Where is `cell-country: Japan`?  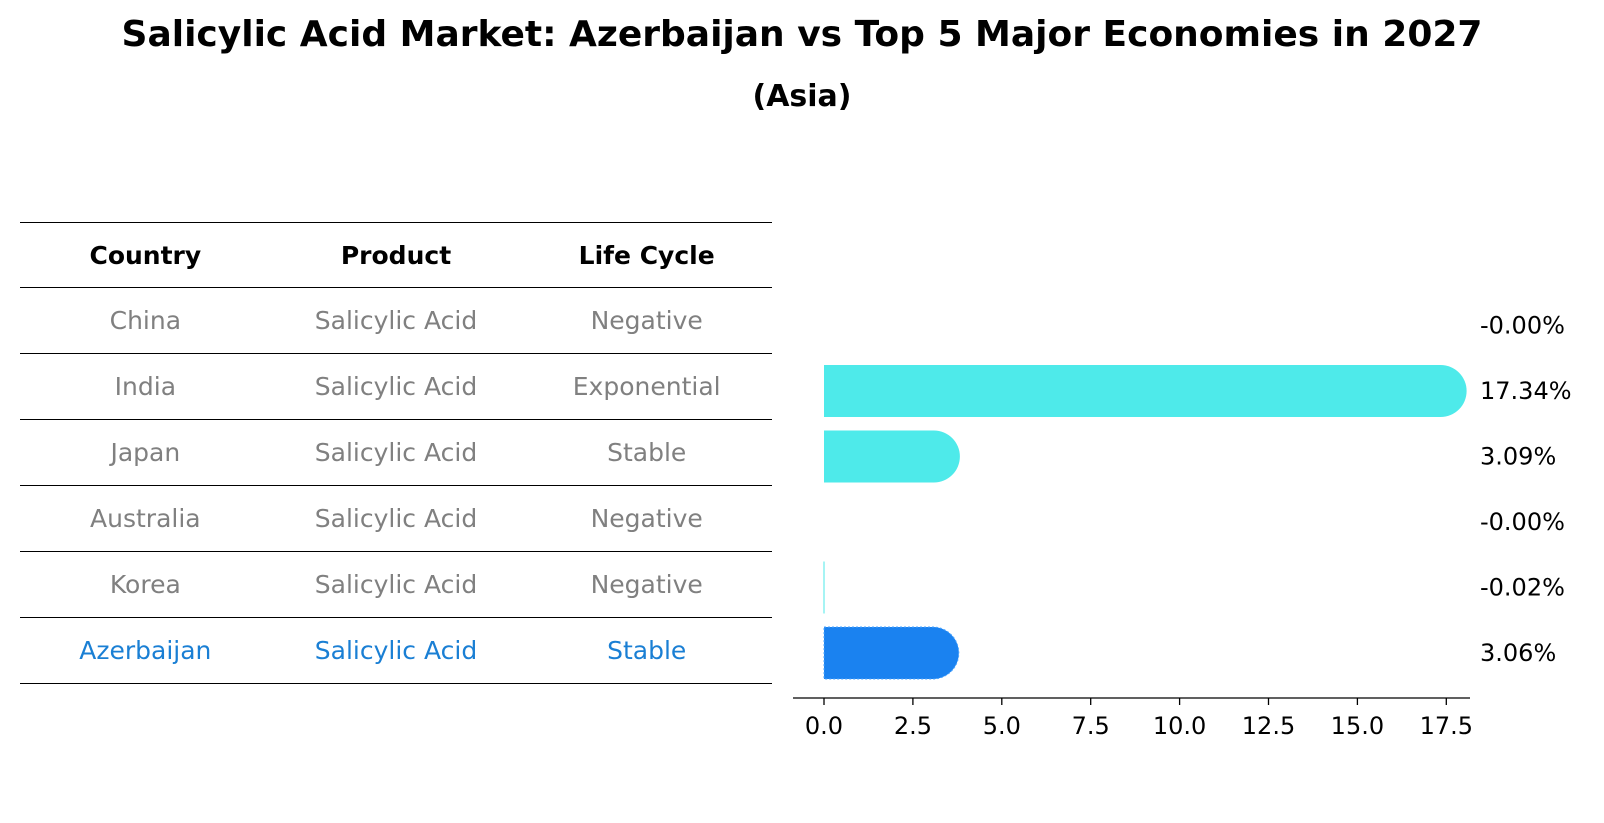
cell-country: Japan is located at coordinates (145, 452).